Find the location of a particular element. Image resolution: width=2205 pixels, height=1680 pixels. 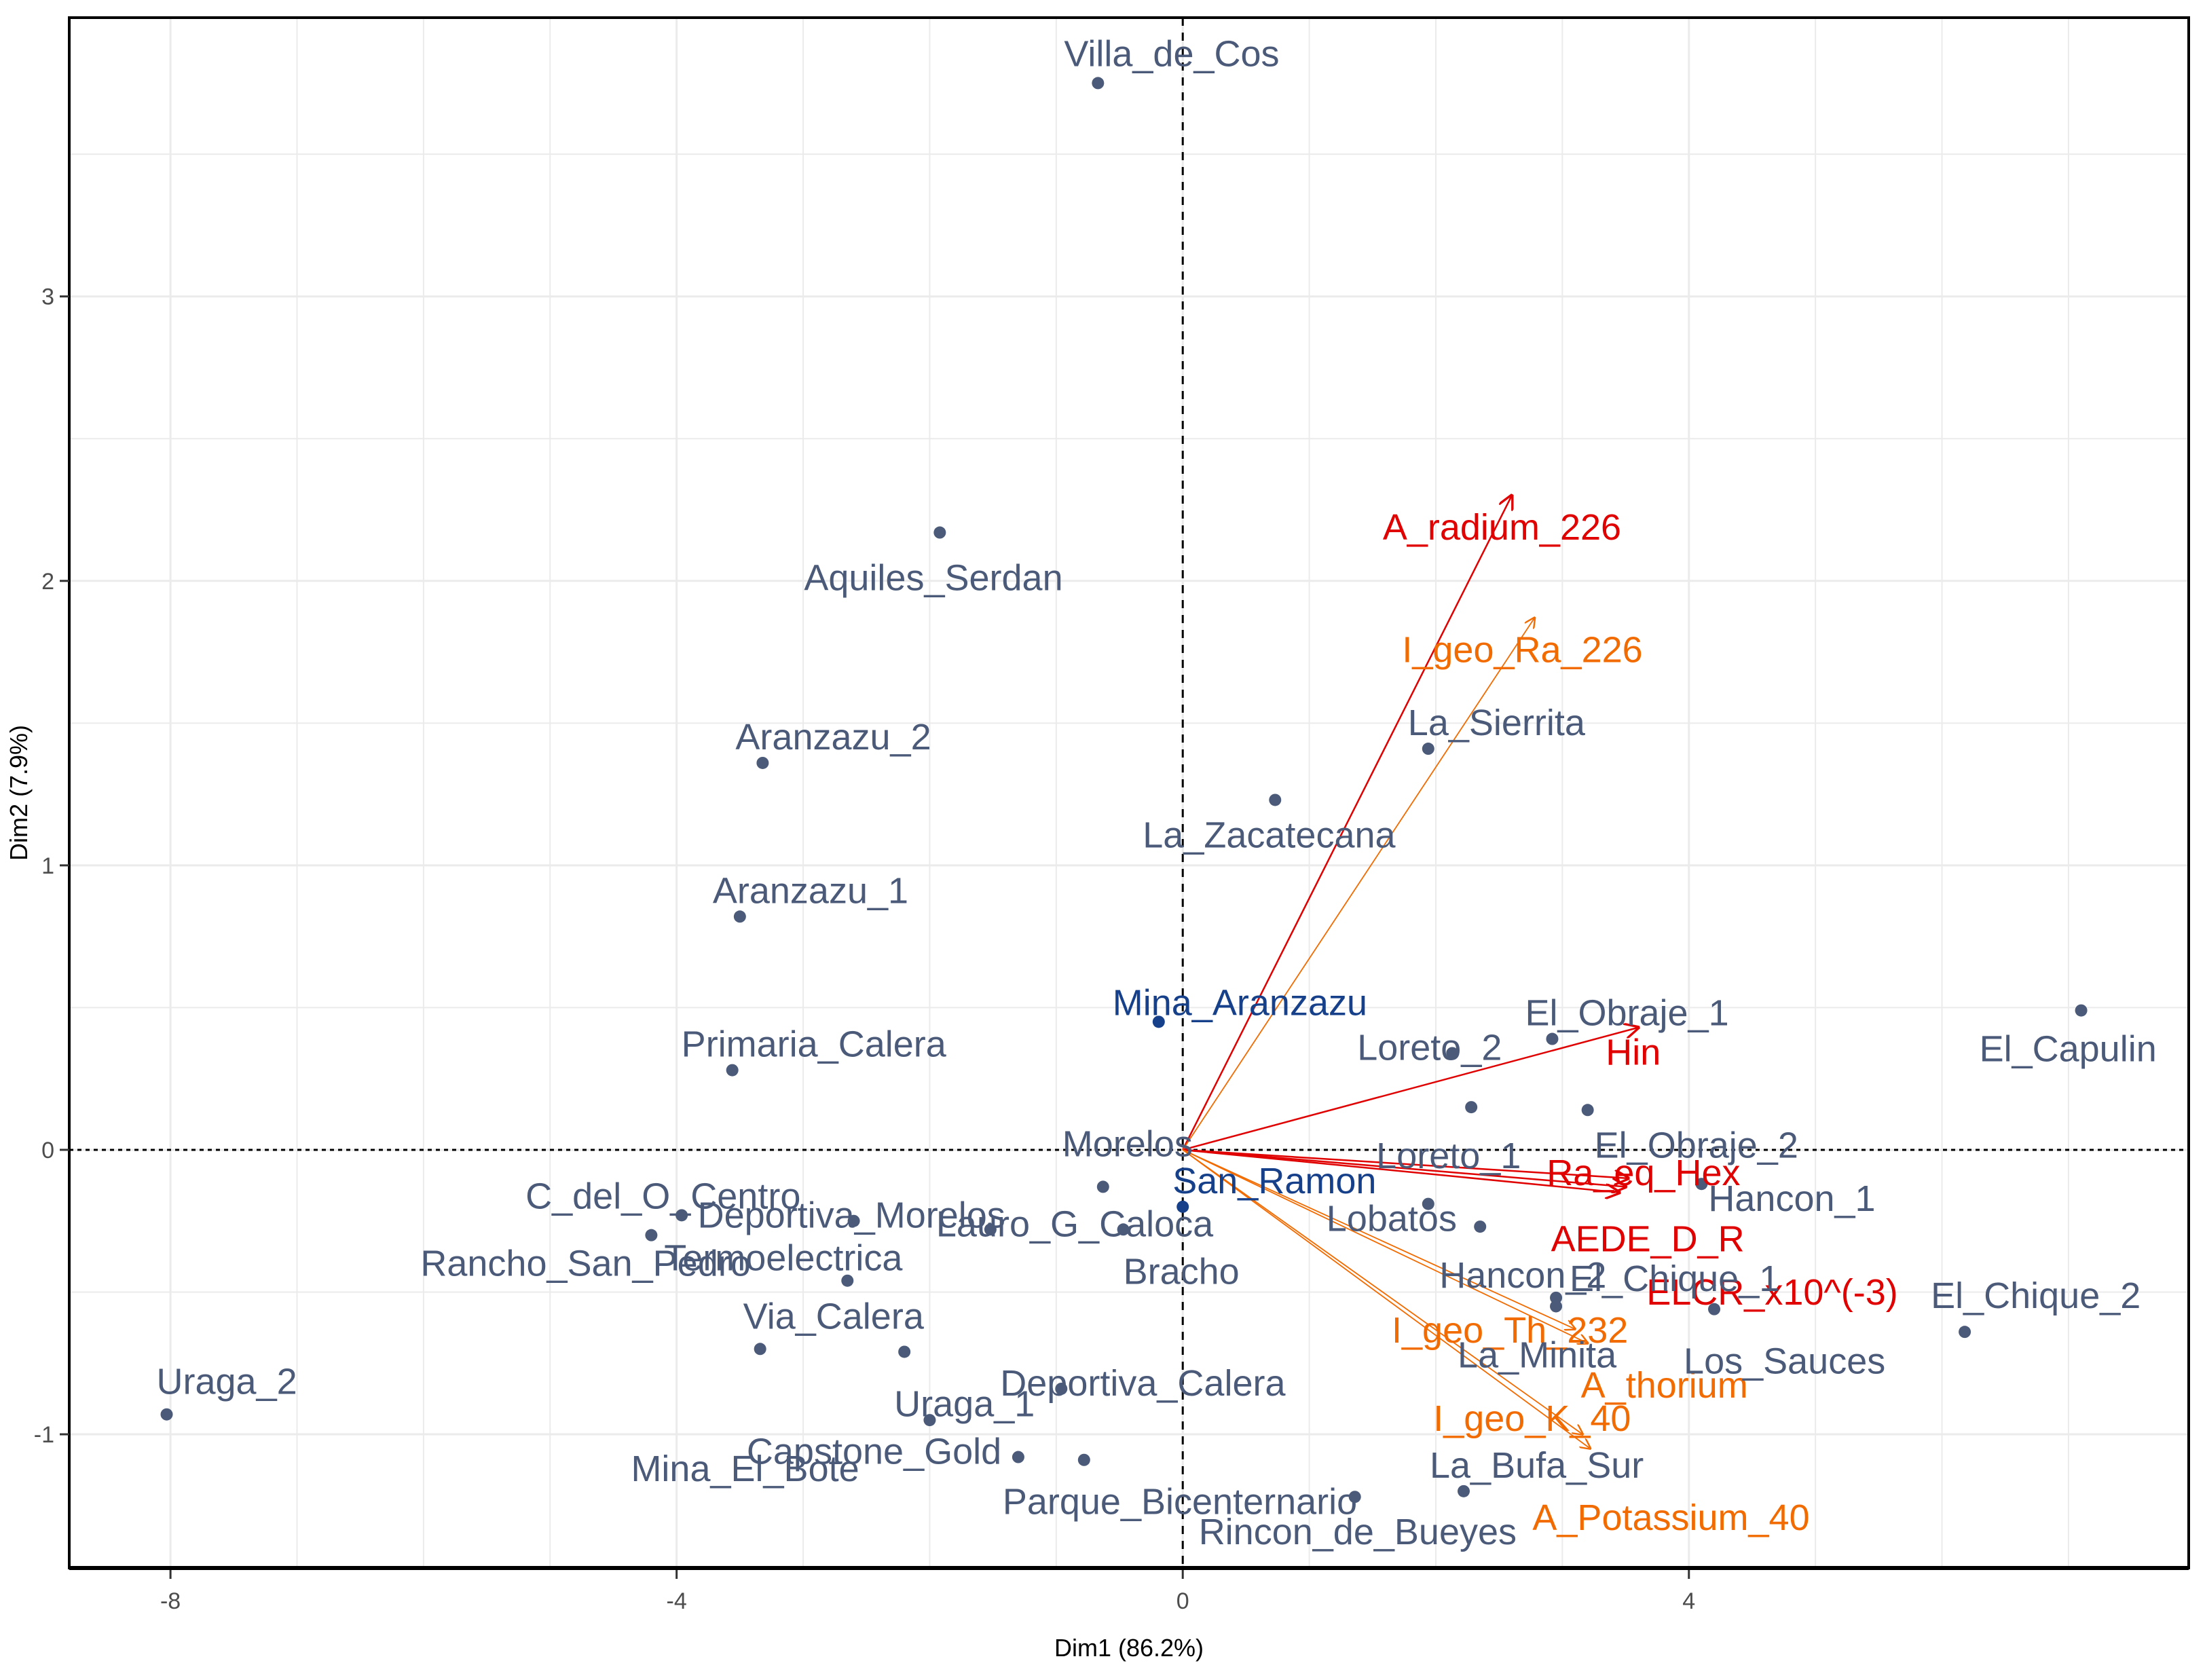

y-tick-label: 0 is located at coordinates (48, 1150).